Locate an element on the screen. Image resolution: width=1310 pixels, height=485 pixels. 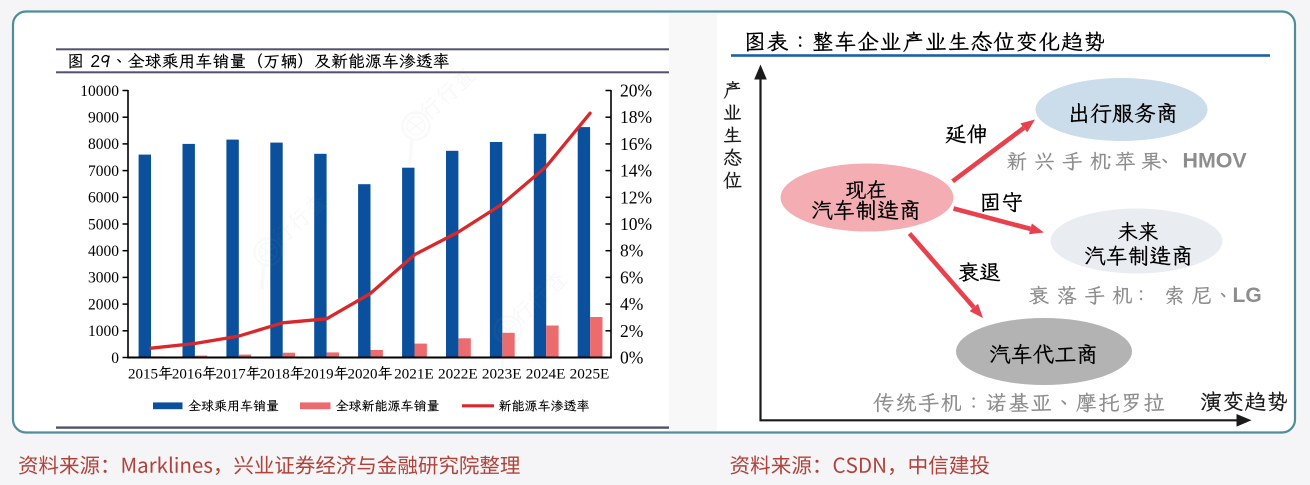
svg-text: 0 is located at coordinates (115, 358).